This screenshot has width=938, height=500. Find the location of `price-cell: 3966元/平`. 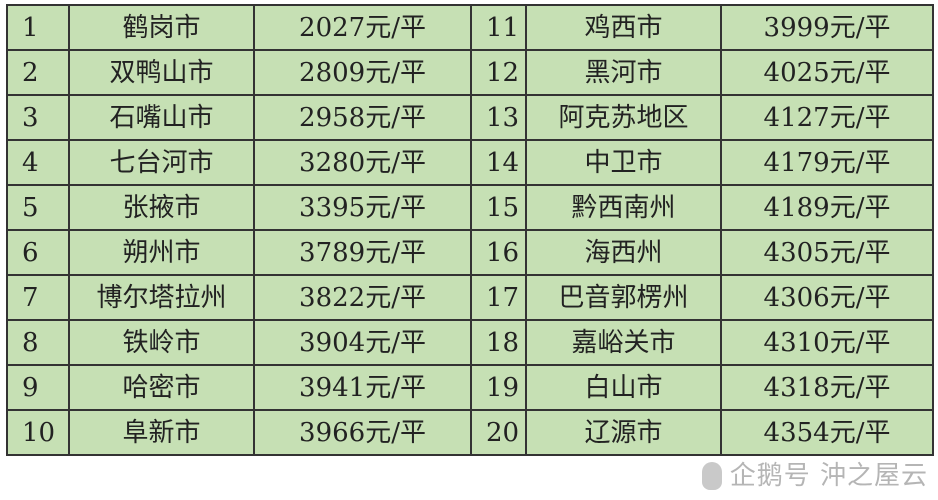

price-cell: 3966元/平 is located at coordinates (362, 432).